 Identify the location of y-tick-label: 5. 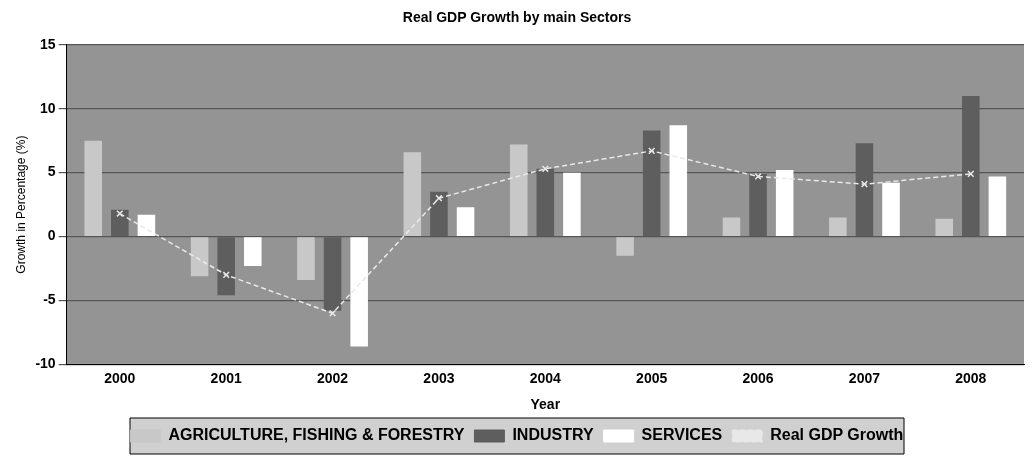
(51, 171).